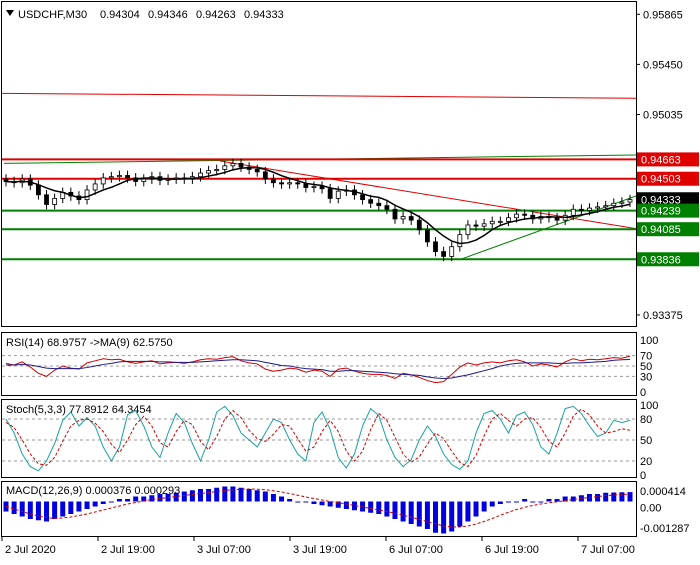 The image size is (700, 565). What do you see at coordinates (661, 260) in the screenshot?
I see `level-label-0.93836: 0.93836` at bounding box center [661, 260].